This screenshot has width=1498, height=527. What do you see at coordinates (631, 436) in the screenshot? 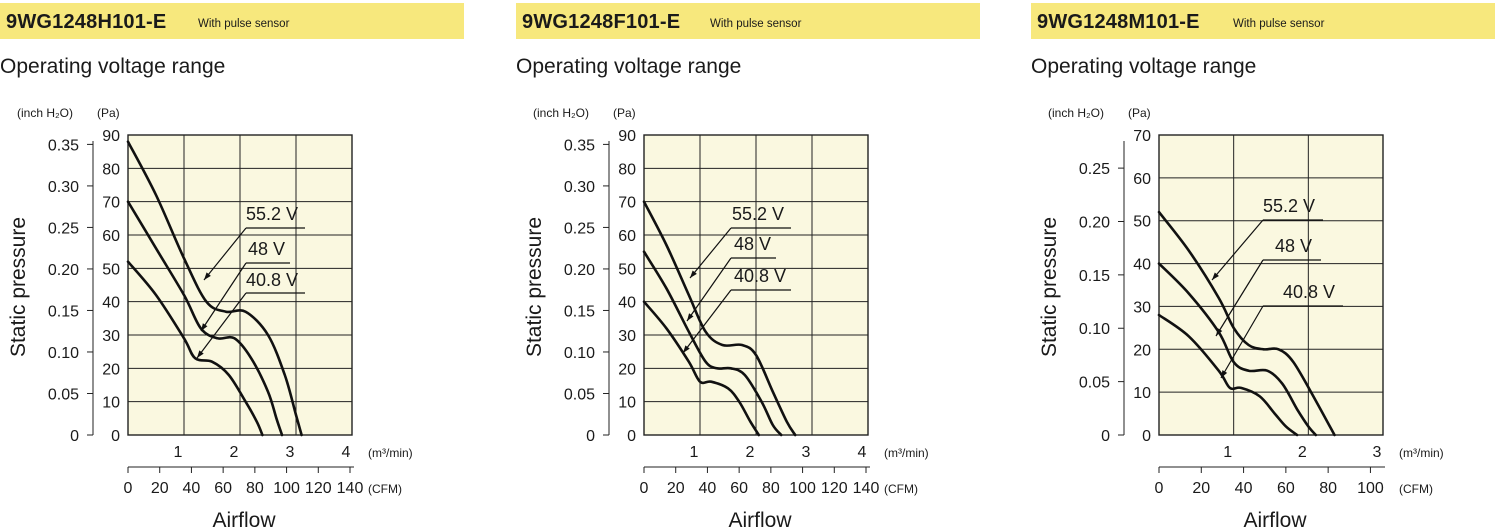
I see `y-tick-label: 0` at bounding box center [631, 436].